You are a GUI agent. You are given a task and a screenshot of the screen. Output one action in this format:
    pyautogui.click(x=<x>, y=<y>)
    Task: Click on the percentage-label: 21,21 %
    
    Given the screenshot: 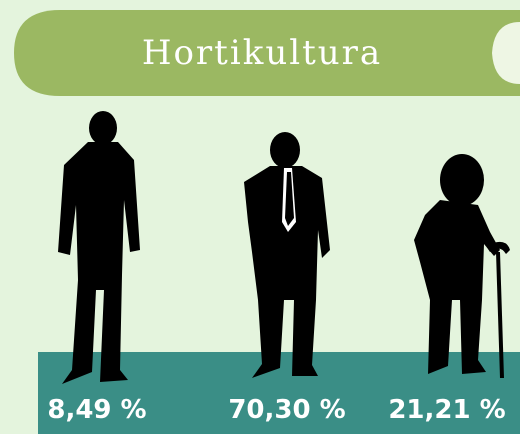 What is the action you would take?
    pyautogui.click(x=446, y=410)
    